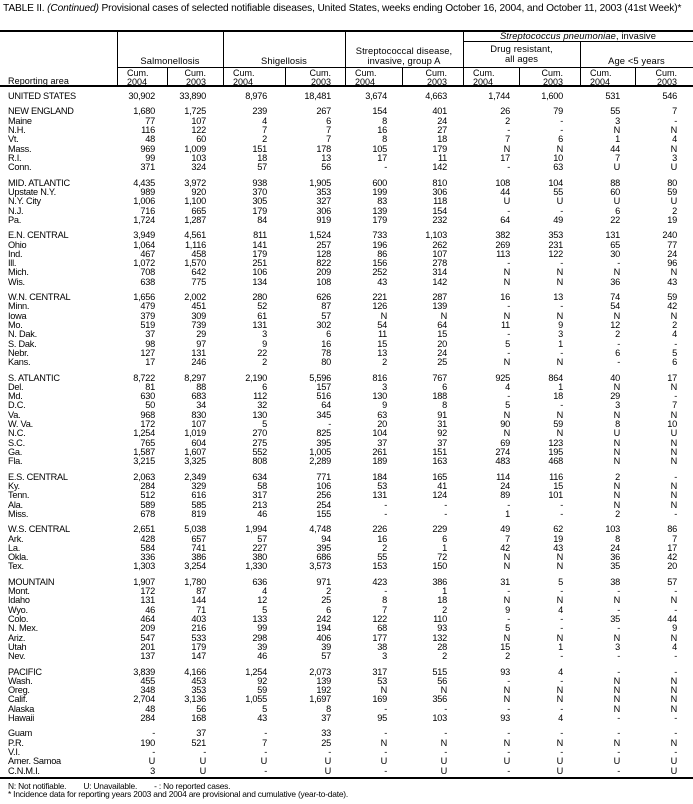 The width and height of the screenshot is (693, 804). What do you see at coordinates (20, 733) in the screenshot?
I see `reporting-area: Guam` at bounding box center [20, 733].